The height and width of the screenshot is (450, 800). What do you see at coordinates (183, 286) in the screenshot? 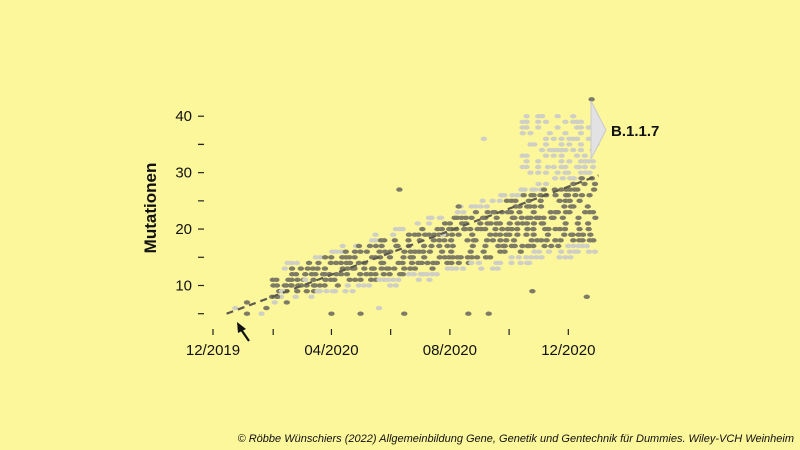
I see `y-tick-label: 10` at bounding box center [183, 286].